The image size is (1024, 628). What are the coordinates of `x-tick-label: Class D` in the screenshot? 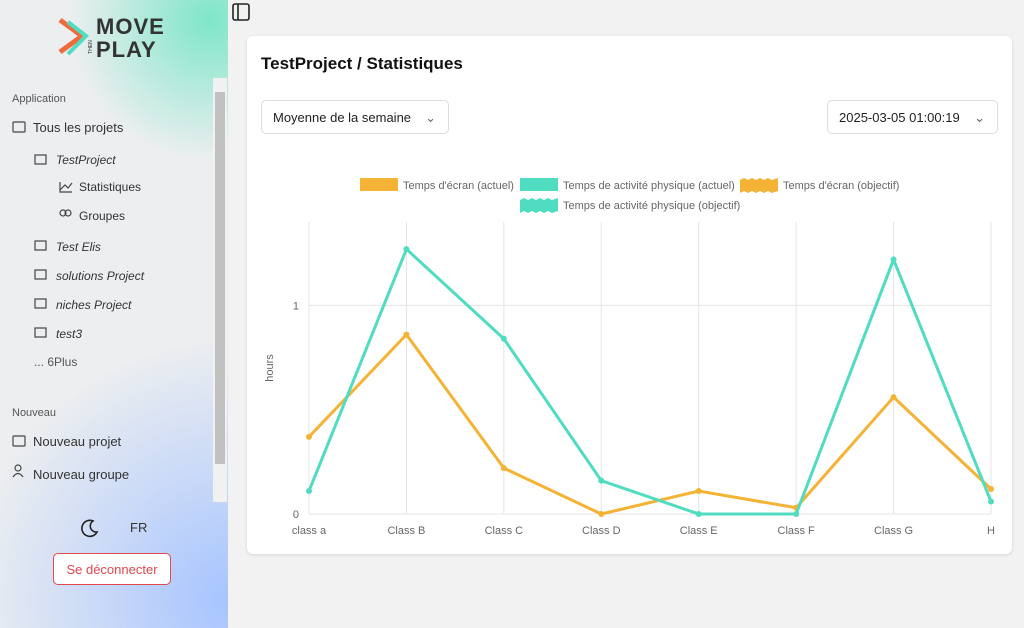 It's located at (601, 531).